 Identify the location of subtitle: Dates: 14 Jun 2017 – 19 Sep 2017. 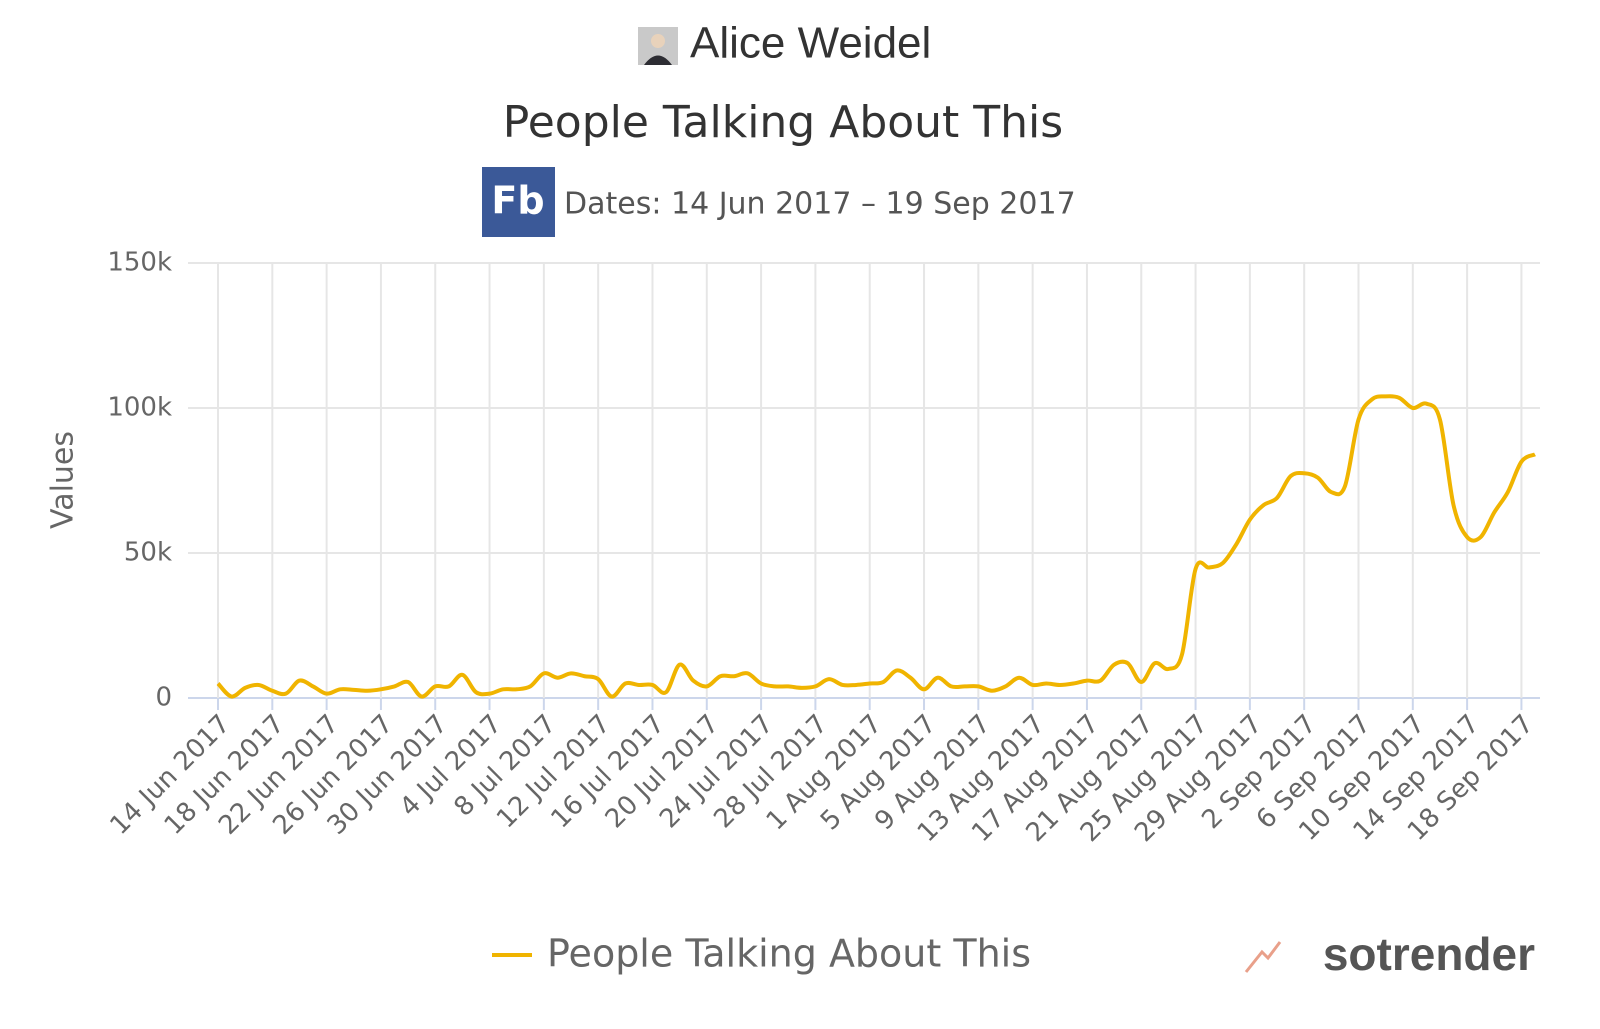
(820, 204).